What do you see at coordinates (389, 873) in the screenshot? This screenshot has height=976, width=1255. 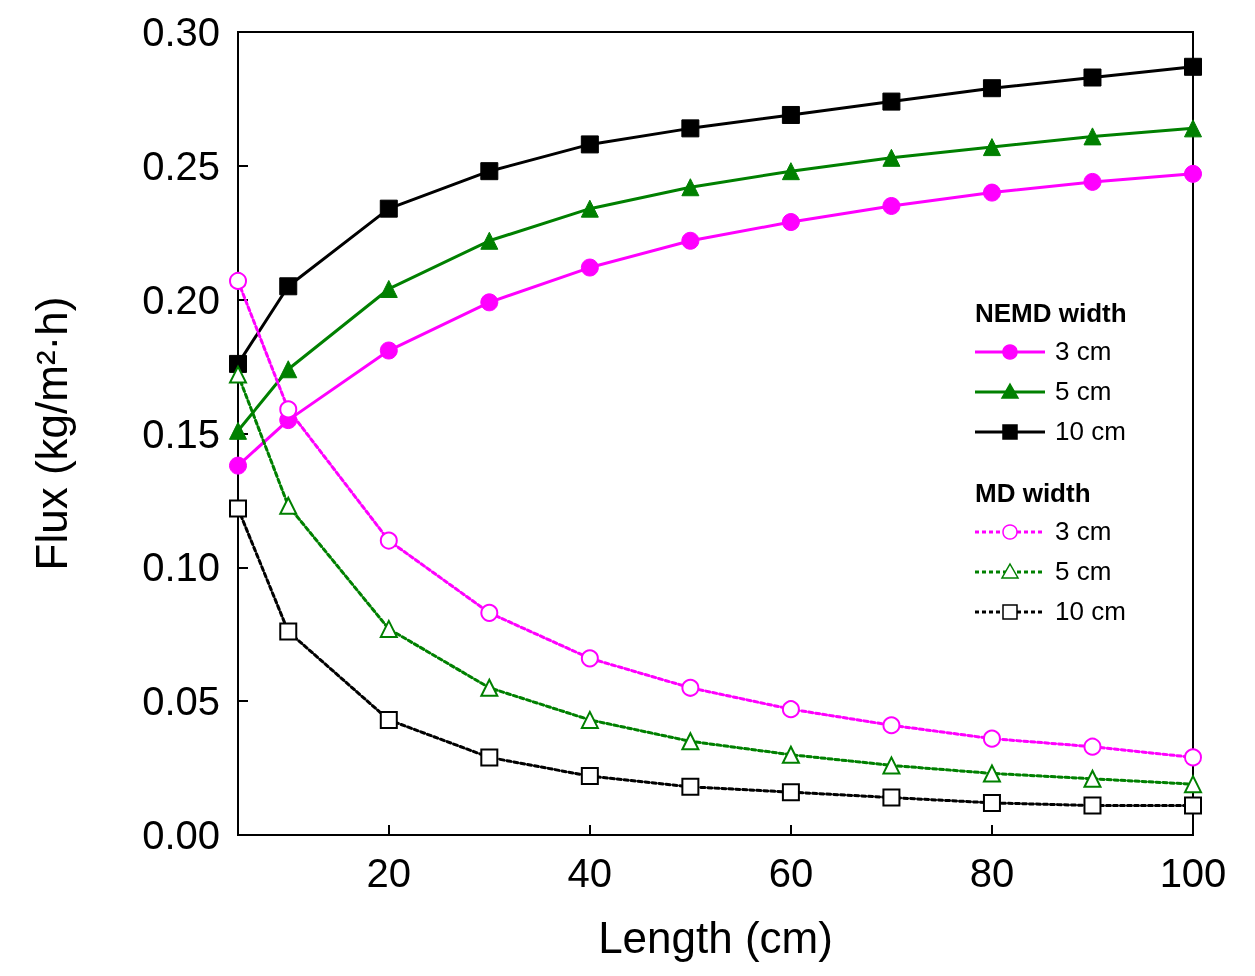 I see `x-tick-label: 20` at bounding box center [389, 873].